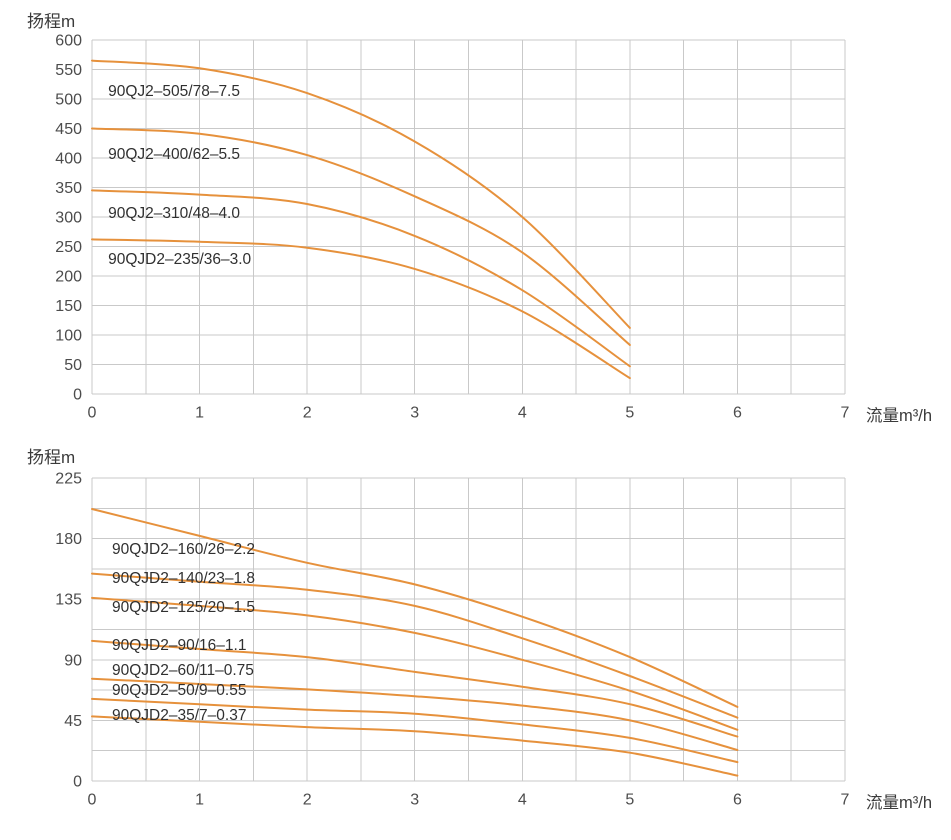  What do you see at coordinates (51, 21) in the screenshot?
I see `top-chart-y-axis-title: 扬程m` at bounding box center [51, 21].